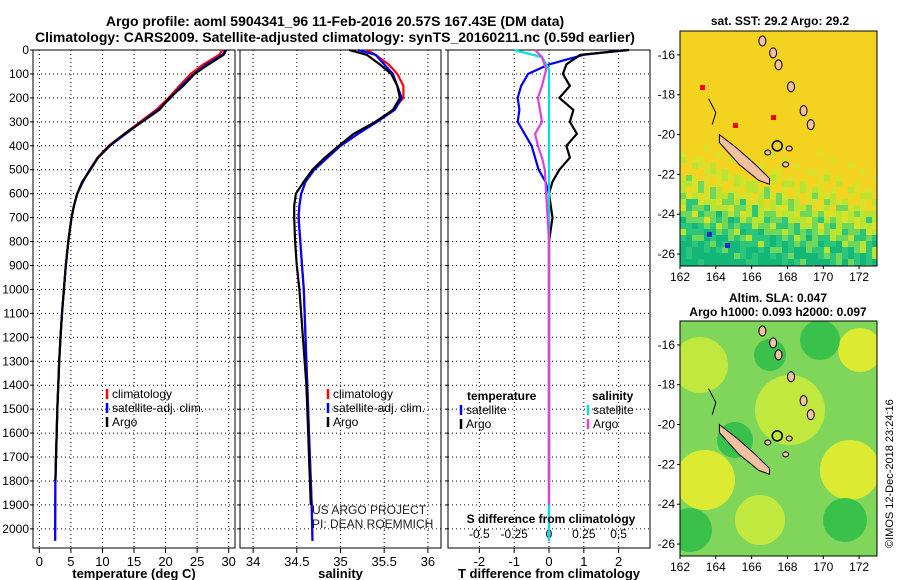 Image resolution: width=900 pixels, height=580 pixels. Describe the element at coordinates (768, 447) in the screenshot. I see `map-sla_map: -16 -18 -20 -22 -24 -26 162 164 166 168 170 172` at that location.